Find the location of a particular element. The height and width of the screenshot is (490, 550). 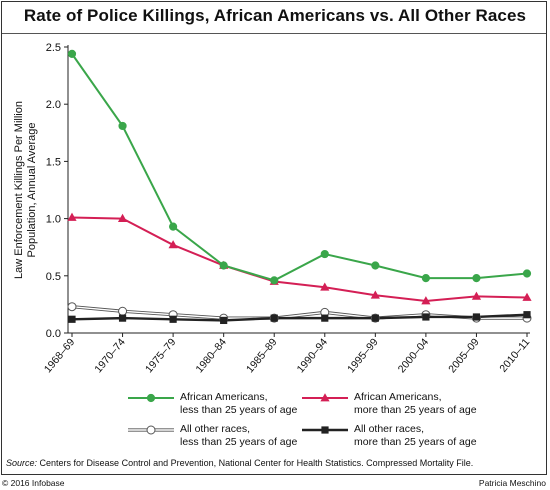

title-divider is located at coordinates (274, 33).